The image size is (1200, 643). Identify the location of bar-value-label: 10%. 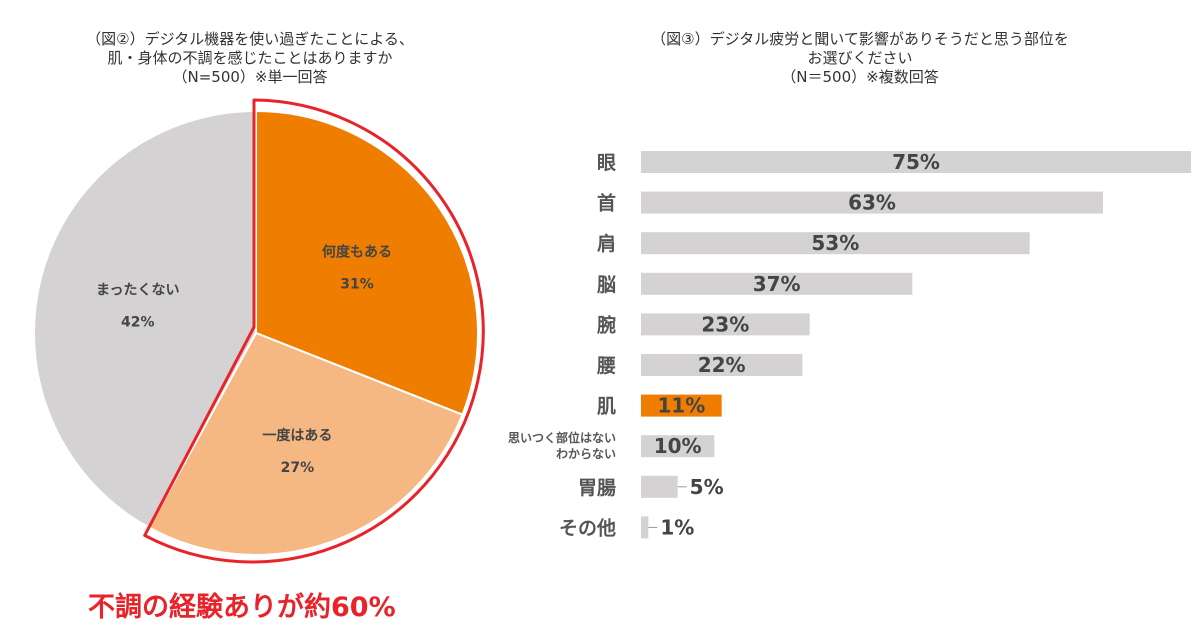
(678, 446).